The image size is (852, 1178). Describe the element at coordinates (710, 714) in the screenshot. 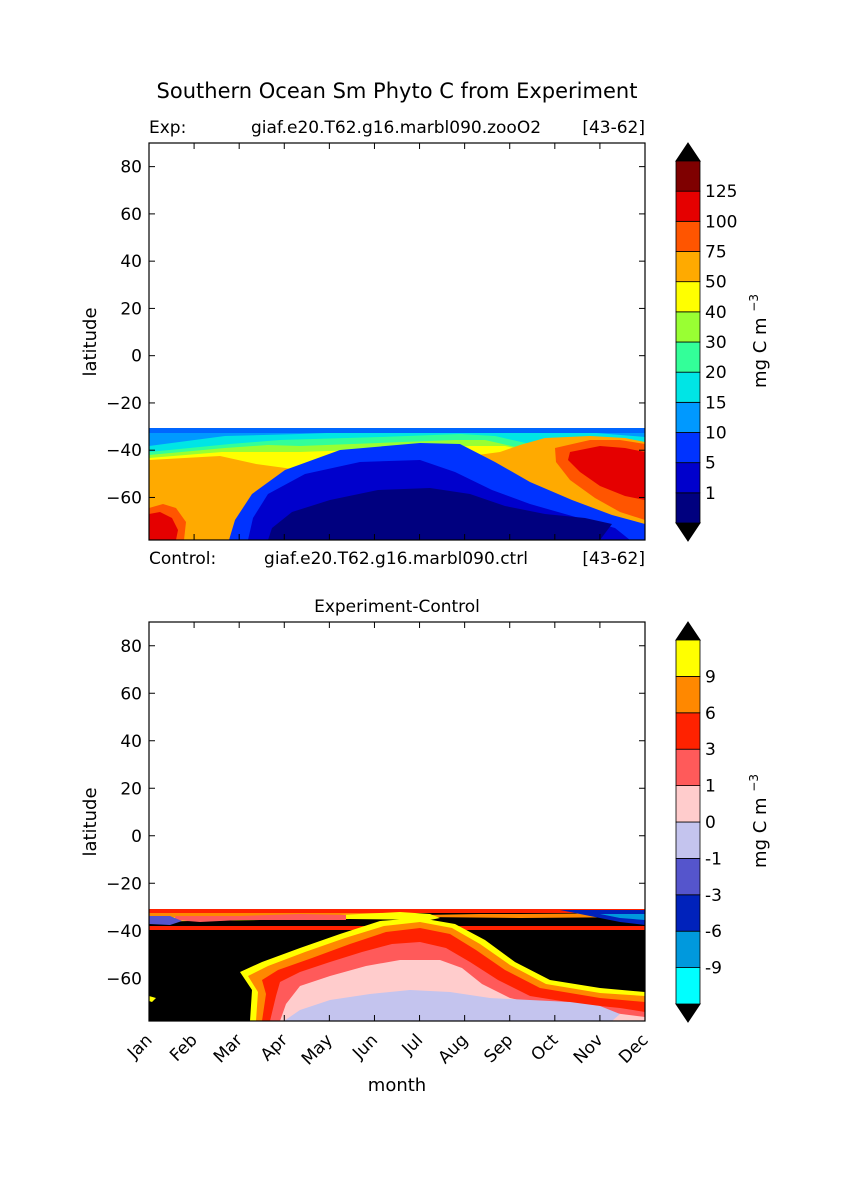

I see `colorbar-level-label: 6` at that location.